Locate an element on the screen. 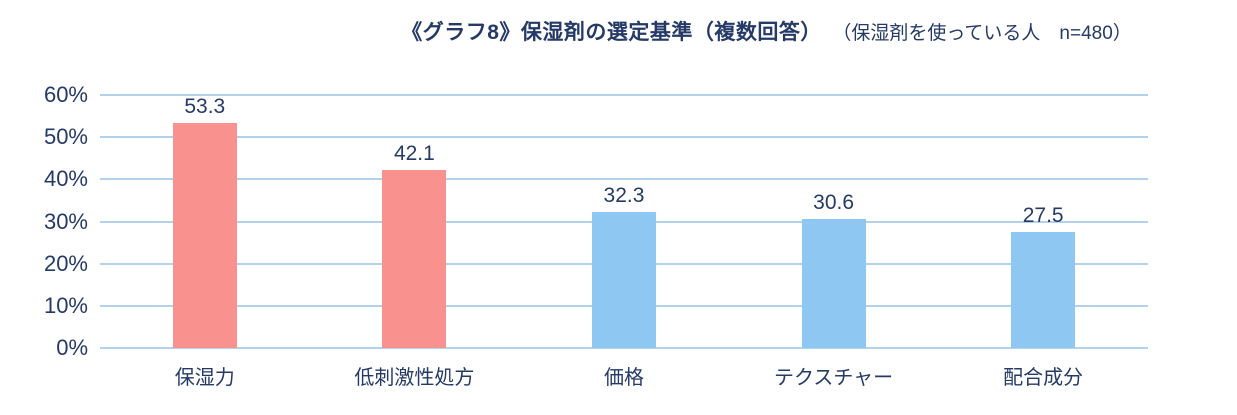  y-tick-label: 10% is located at coordinates (65, 305).